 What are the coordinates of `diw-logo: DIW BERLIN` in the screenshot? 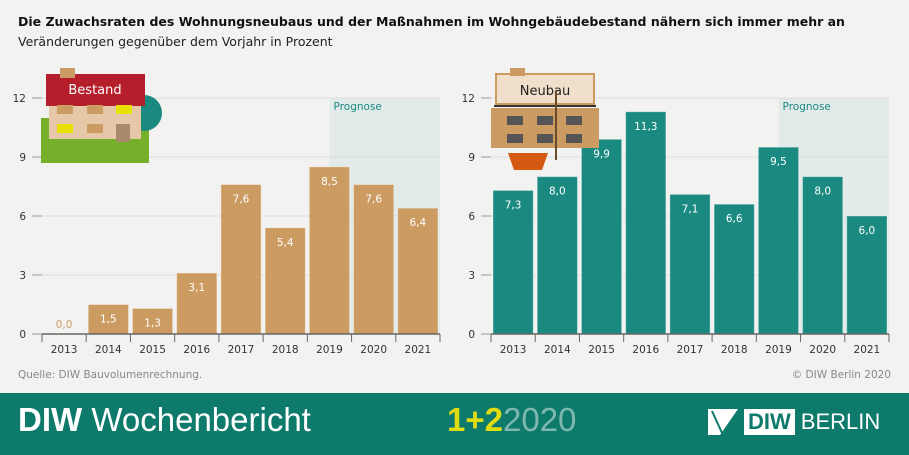 It's located at (794, 422).